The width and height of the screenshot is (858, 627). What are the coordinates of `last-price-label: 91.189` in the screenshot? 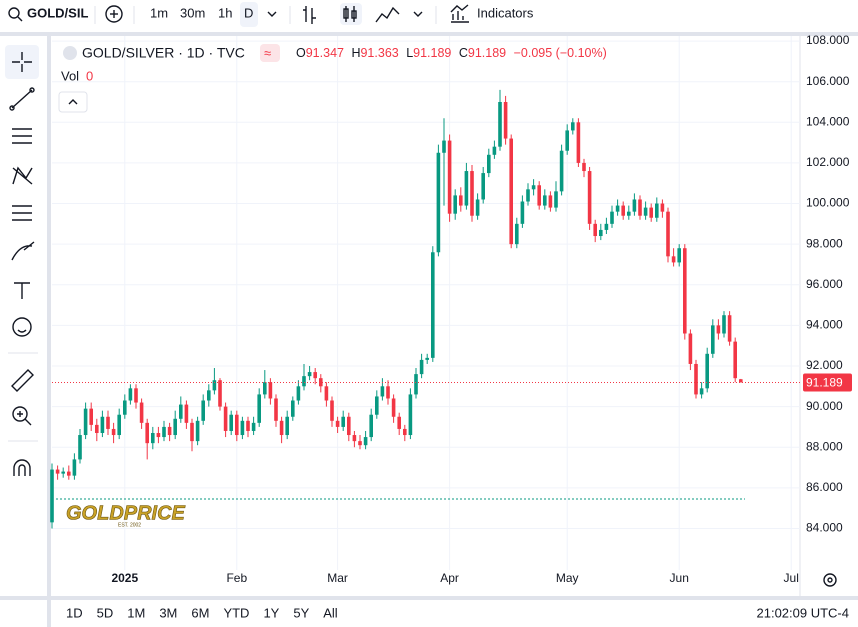 It's located at (824, 383).